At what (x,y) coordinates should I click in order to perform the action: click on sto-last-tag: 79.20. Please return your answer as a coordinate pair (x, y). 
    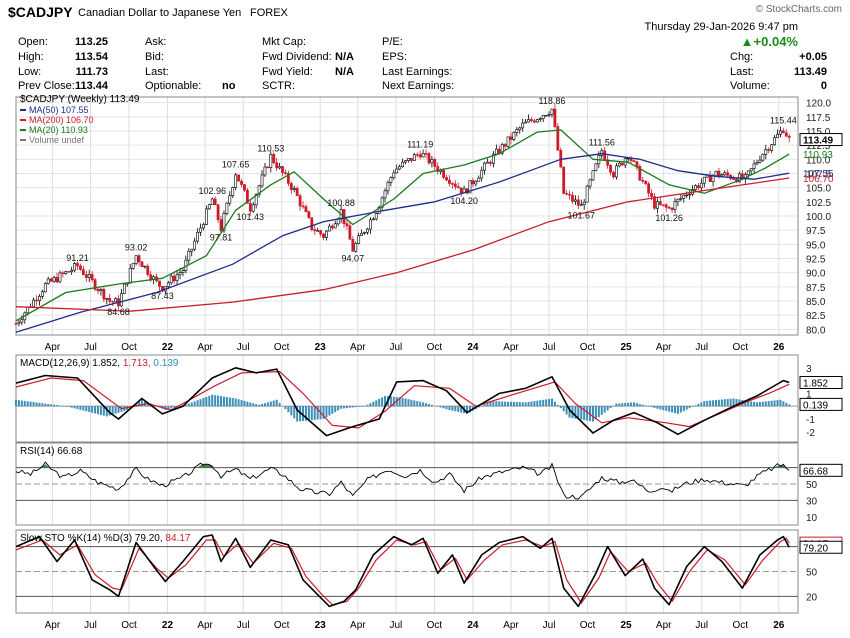
    Looking at the image, I should click on (815, 548).